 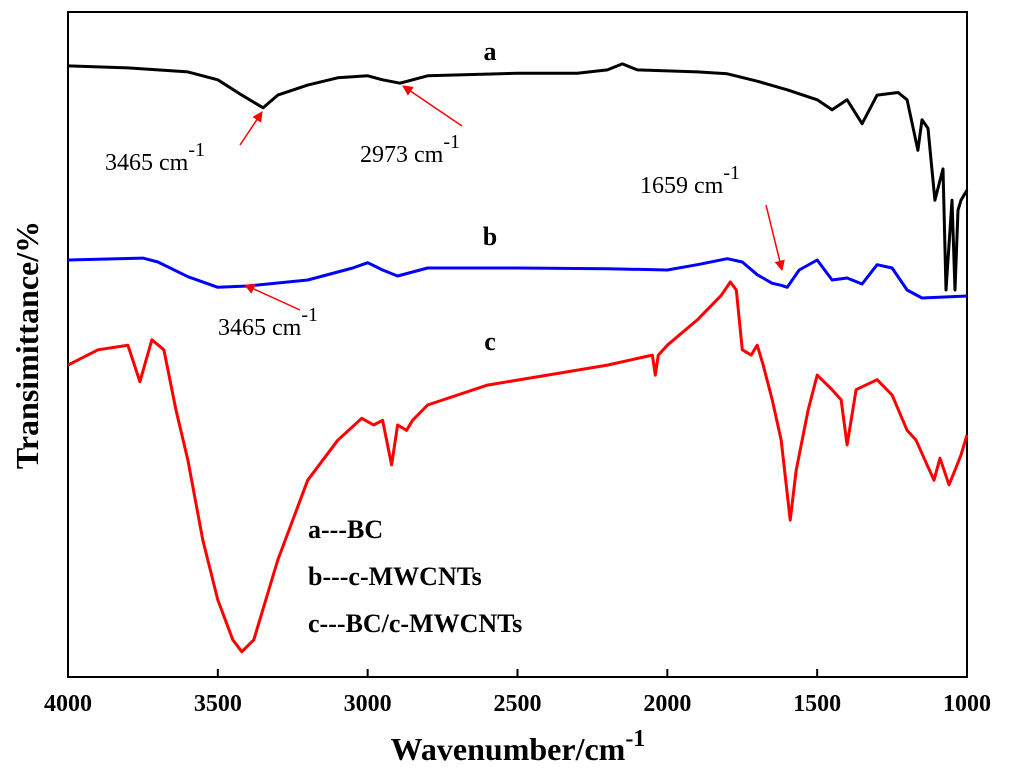 I want to click on annotation: 1659 cm-1, so click(x=690, y=180).